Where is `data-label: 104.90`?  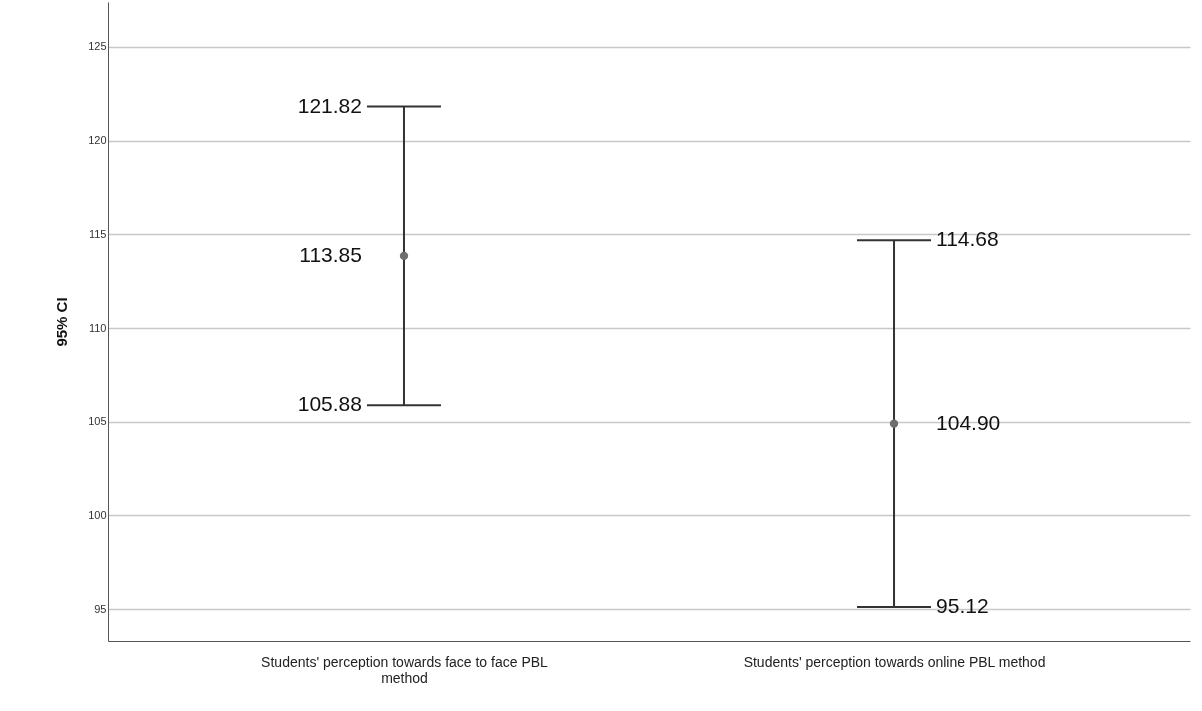 data-label: 104.90 is located at coordinates (968, 422).